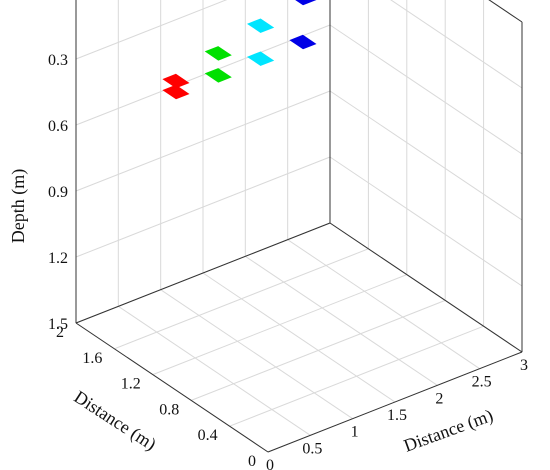 This screenshot has height=470, width=550. What do you see at coordinates (115, 421) in the screenshot?
I see `y-axis-title: Distance (m)` at bounding box center [115, 421].